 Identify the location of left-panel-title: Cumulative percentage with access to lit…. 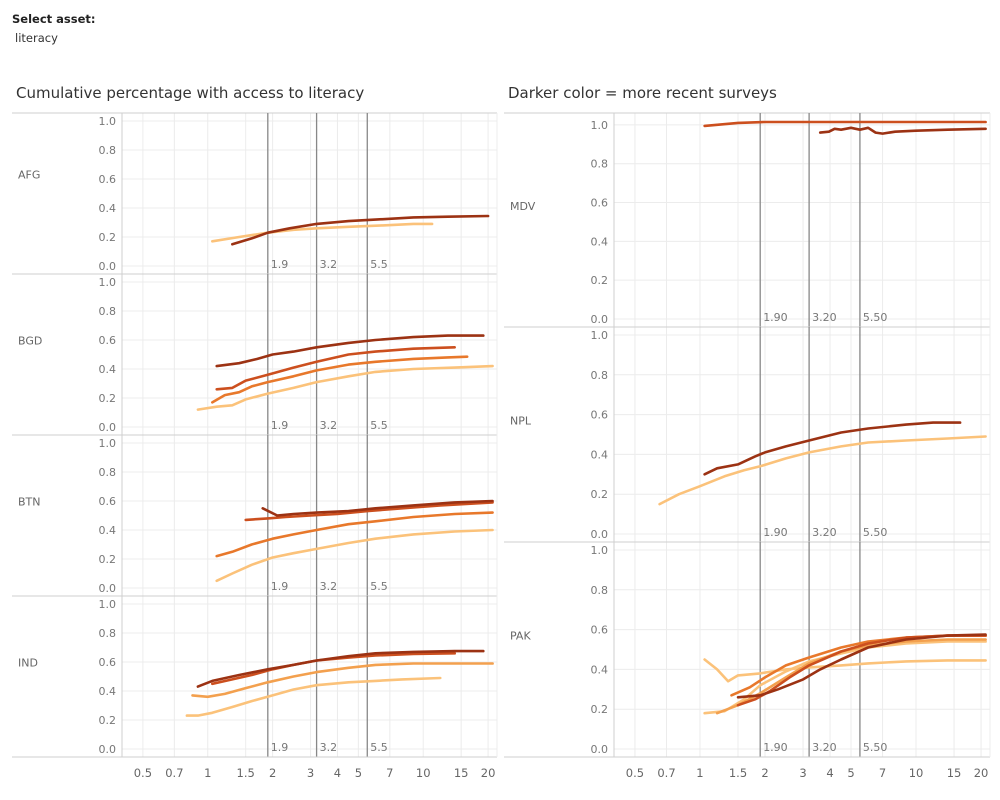
(190, 93).